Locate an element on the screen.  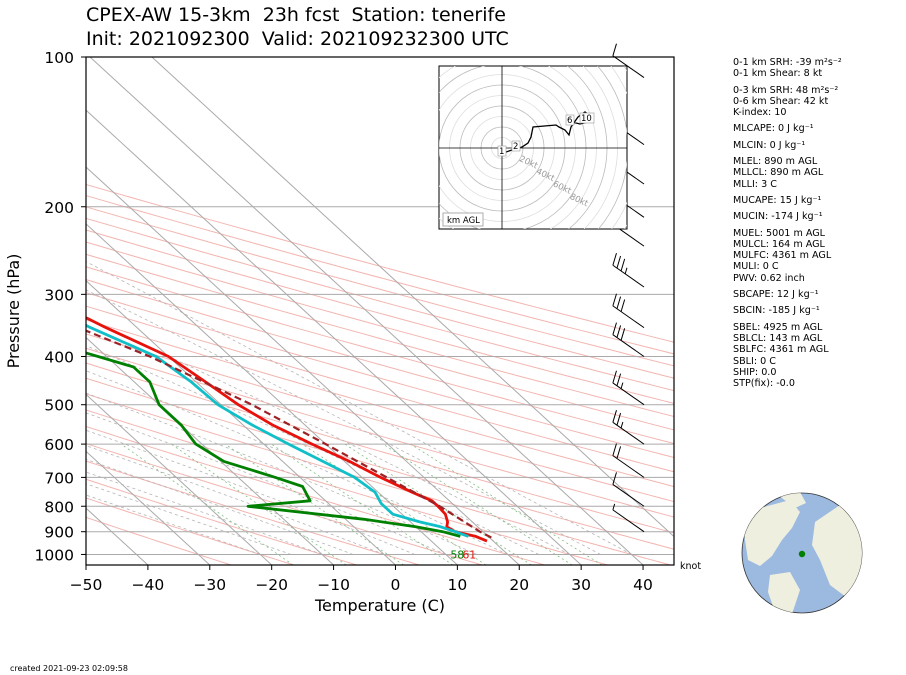
globe-station-marker is located at coordinates (802, 554).